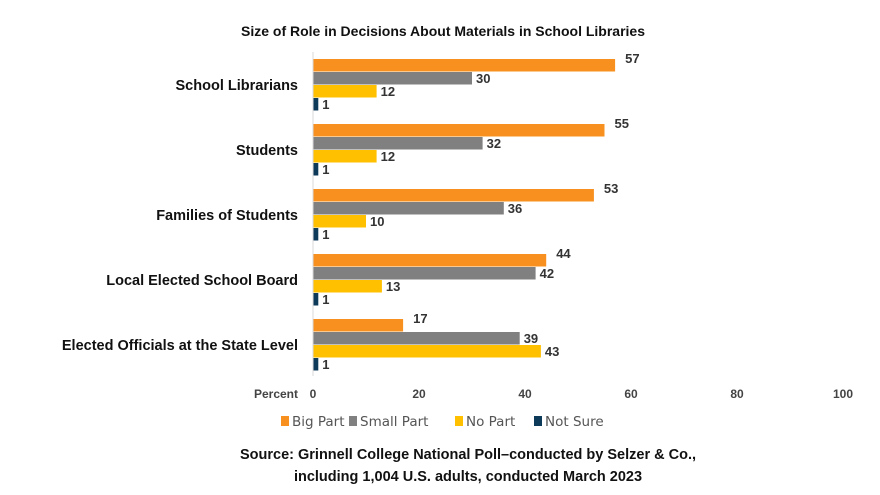 The height and width of the screenshot is (495, 880). What do you see at coordinates (737, 394) in the screenshot?
I see `x-tick-label: 80` at bounding box center [737, 394].